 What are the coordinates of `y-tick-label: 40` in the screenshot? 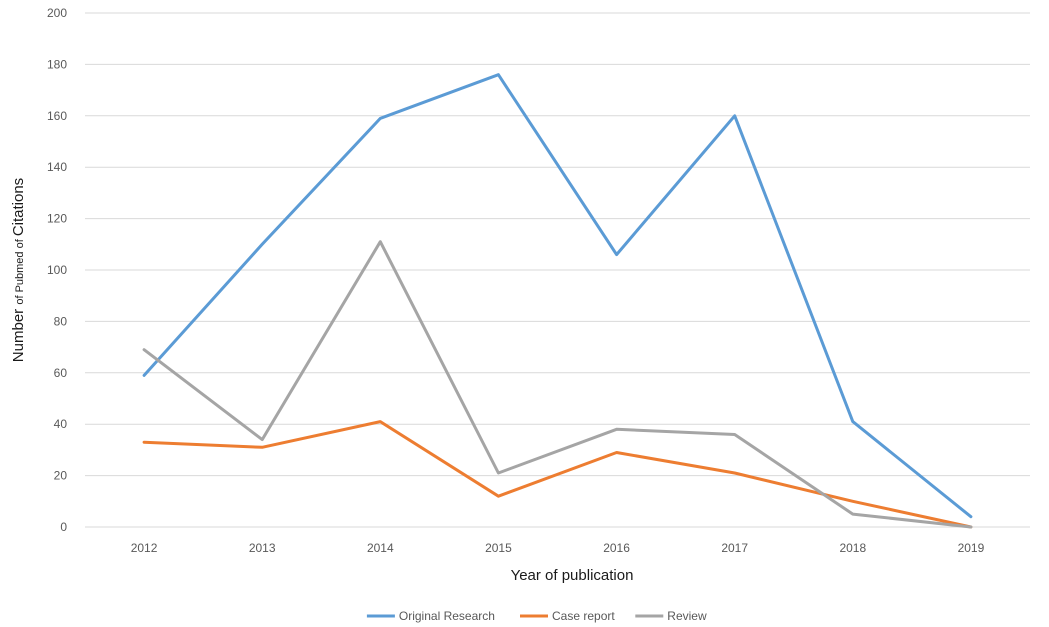 It's located at (61, 424).